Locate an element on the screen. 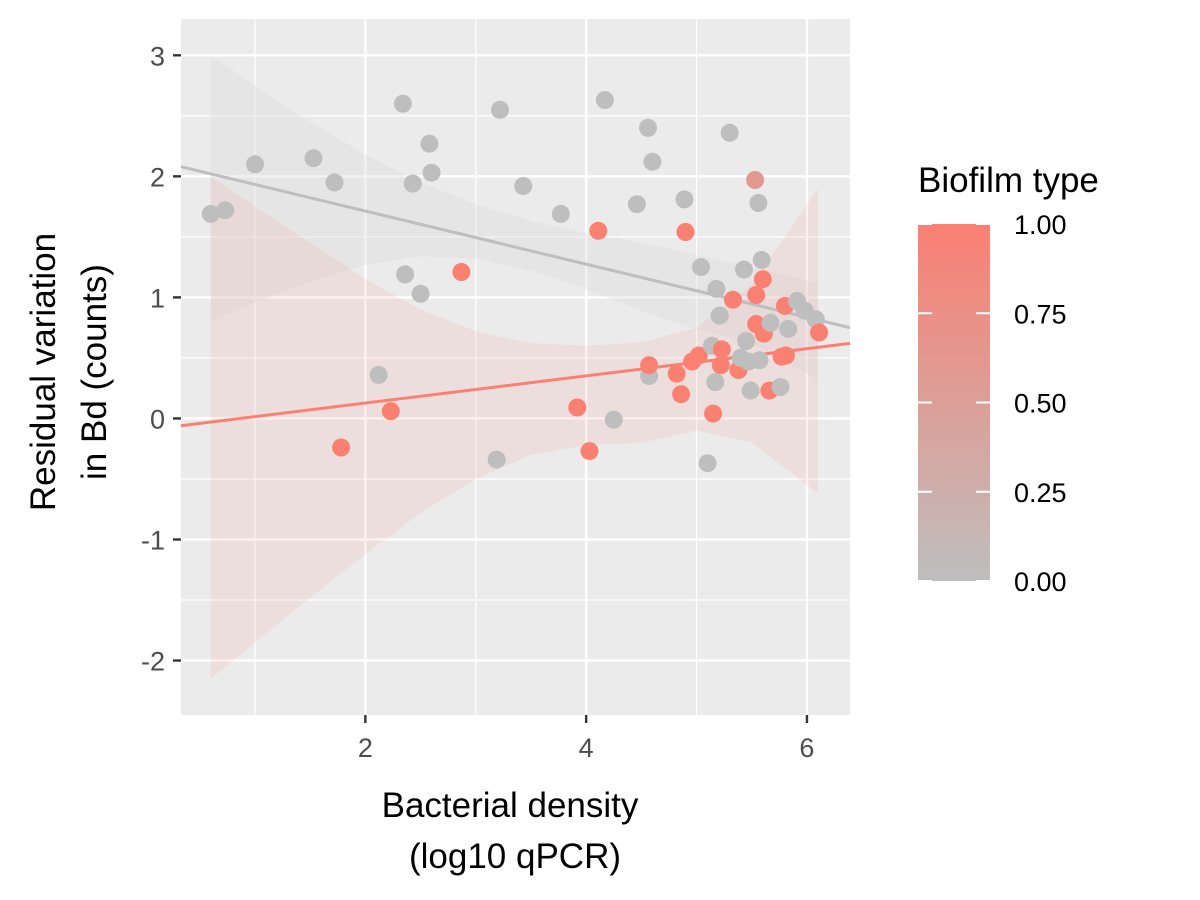 The height and width of the screenshot is (900, 1200). x-axis: 2 4 6 is located at coordinates (586, 739).